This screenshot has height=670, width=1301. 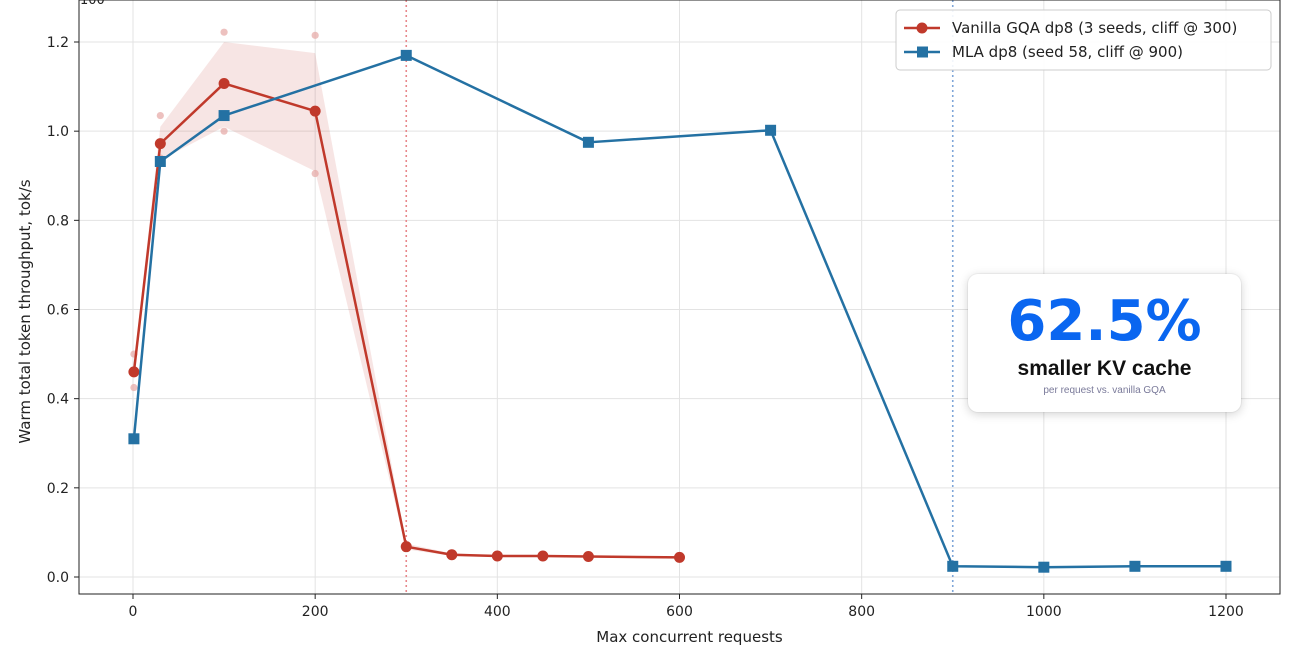 I want to click on x-axis-title: Max concurrent requests, so click(x=689, y=637).